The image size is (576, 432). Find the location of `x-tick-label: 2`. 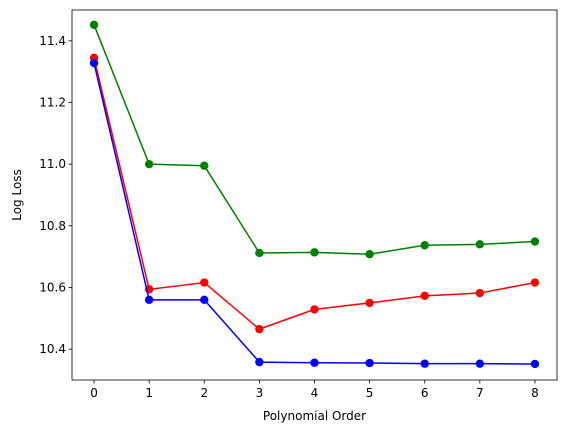

x-tick-label: 2 is located at coordinates (204, 393).